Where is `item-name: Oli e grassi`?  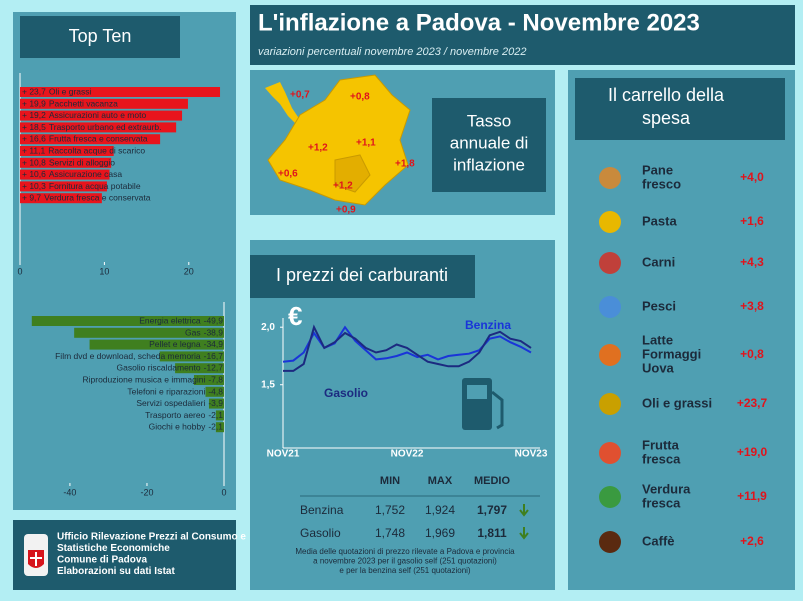
item-name: Oli e grassi is located at coordinates (677, 402).